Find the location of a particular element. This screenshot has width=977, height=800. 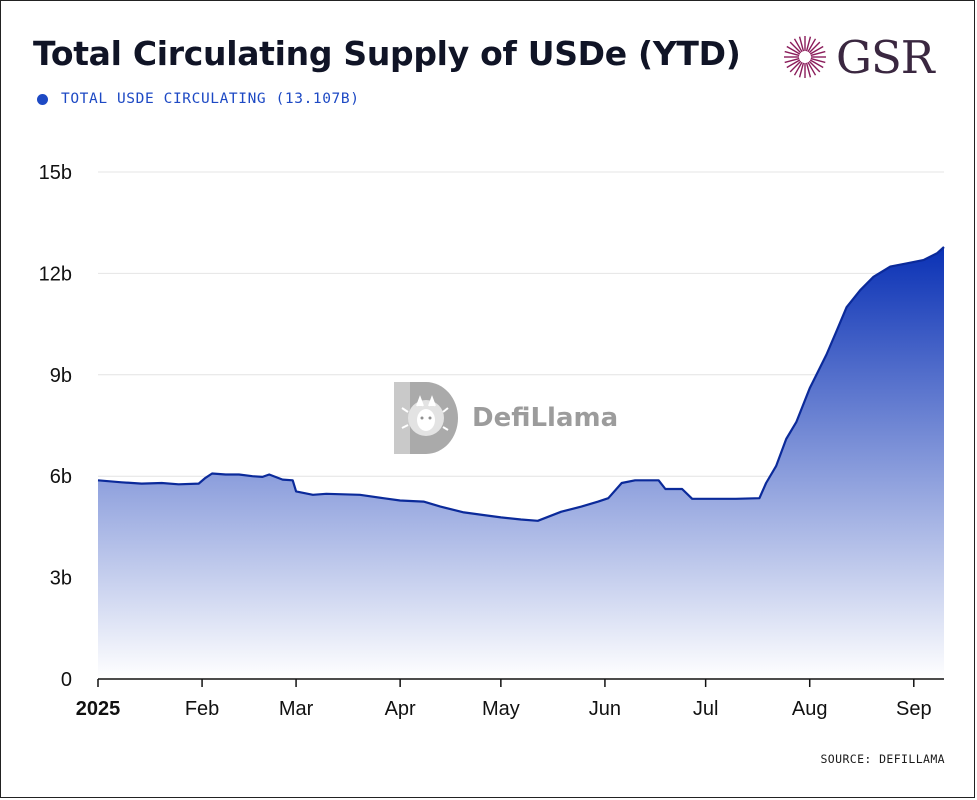

x-axis: 2025 Feb Mar Apr May Jun Jul Aug Sep is located at coordinates (510, 699).